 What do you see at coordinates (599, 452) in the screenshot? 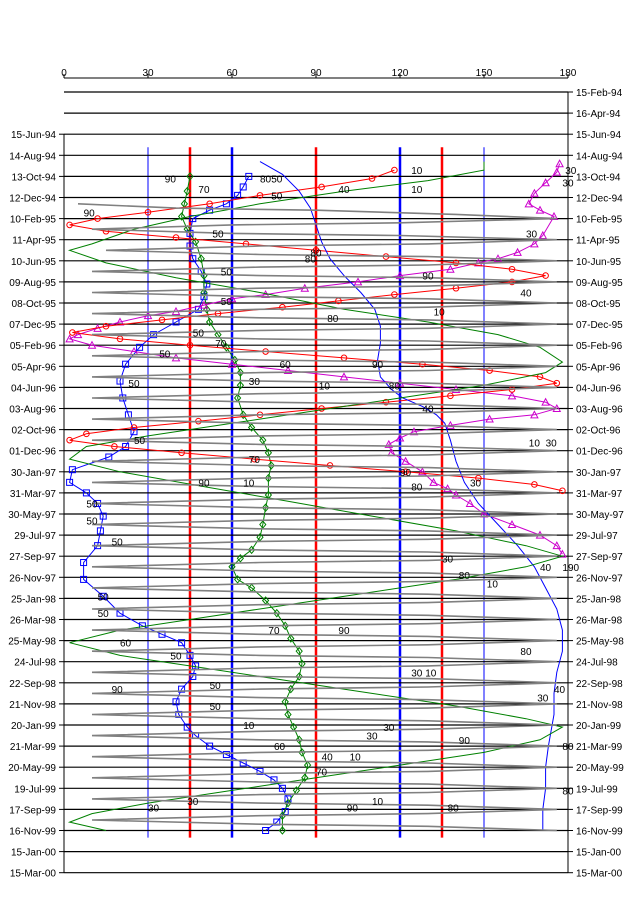
I see `right-tick-label: 01-Dec-96` at bounding box center [599, 452].